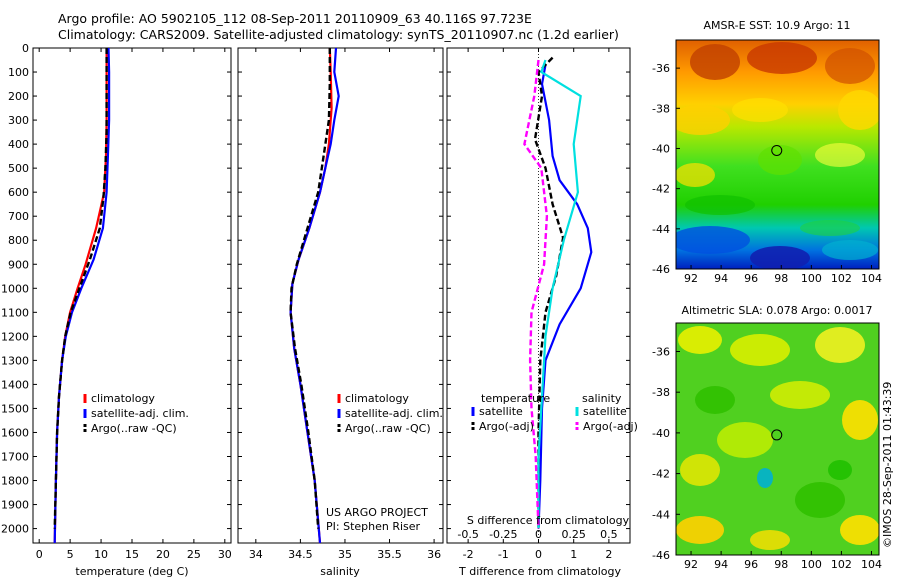 The width and height of the screenshot is (900, 580). I want to click on sla-title: Altimetric SLA: 0.078 Argo: 0.0017, so click(776, 310).